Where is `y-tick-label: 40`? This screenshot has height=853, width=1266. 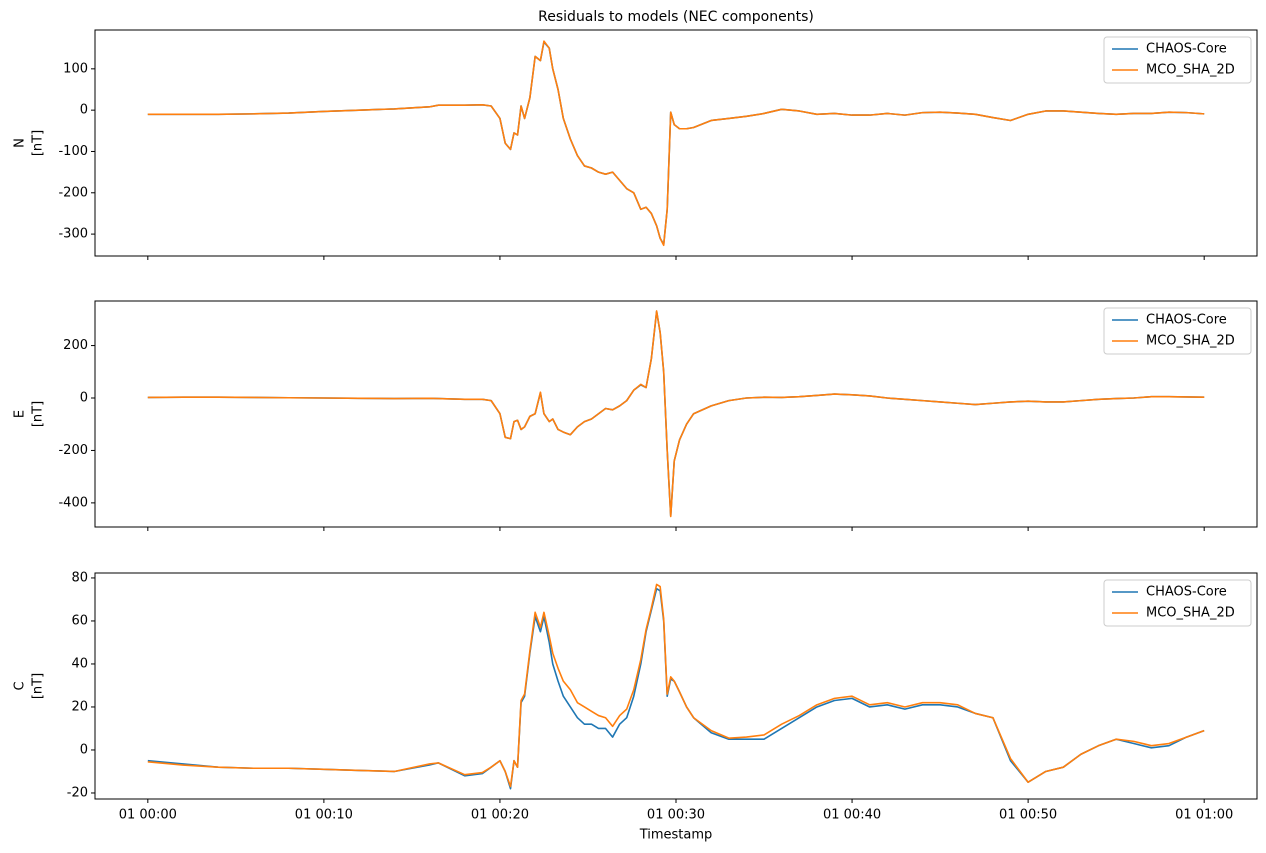
y-tick-label: 40 is located at coordinates (79, 663).